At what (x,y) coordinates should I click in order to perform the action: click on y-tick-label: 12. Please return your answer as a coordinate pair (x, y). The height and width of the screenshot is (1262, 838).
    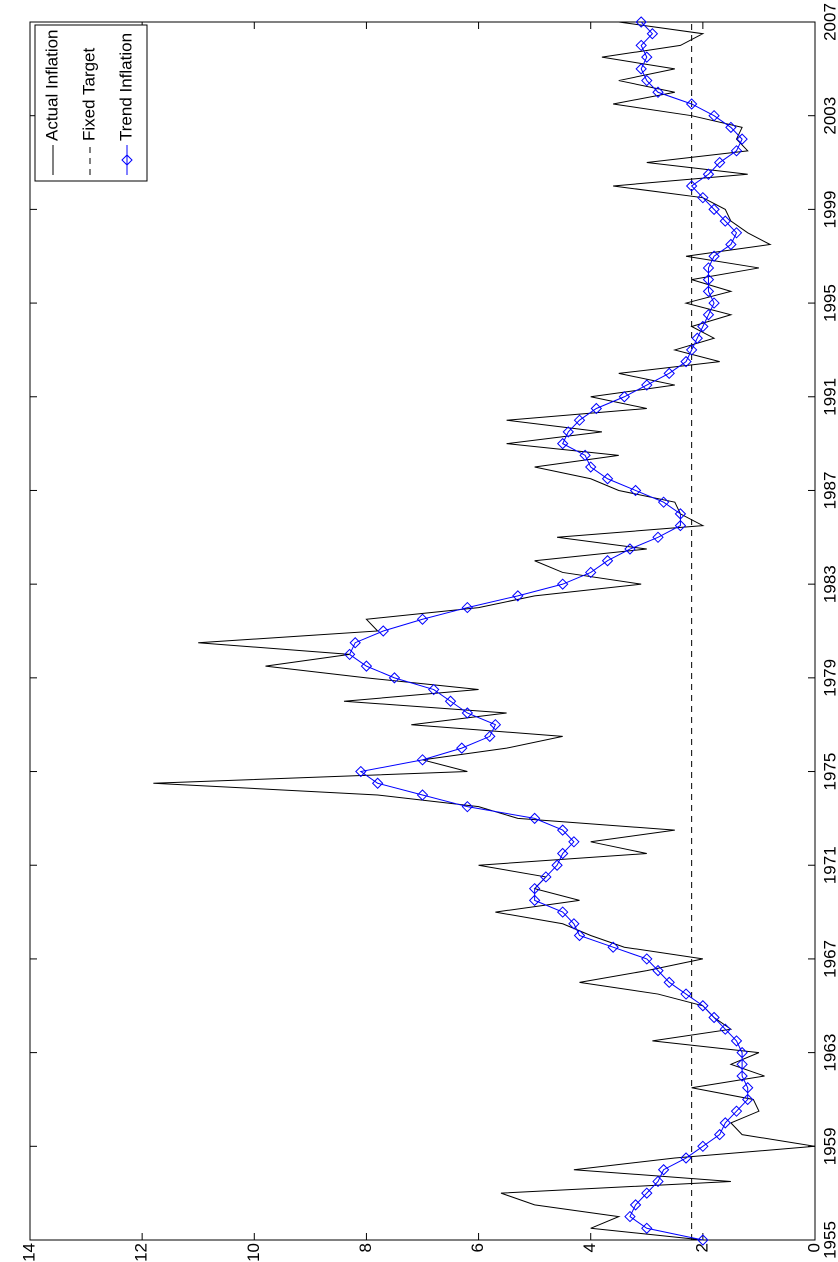
    Looking at the image, I should click on (141, 1252).